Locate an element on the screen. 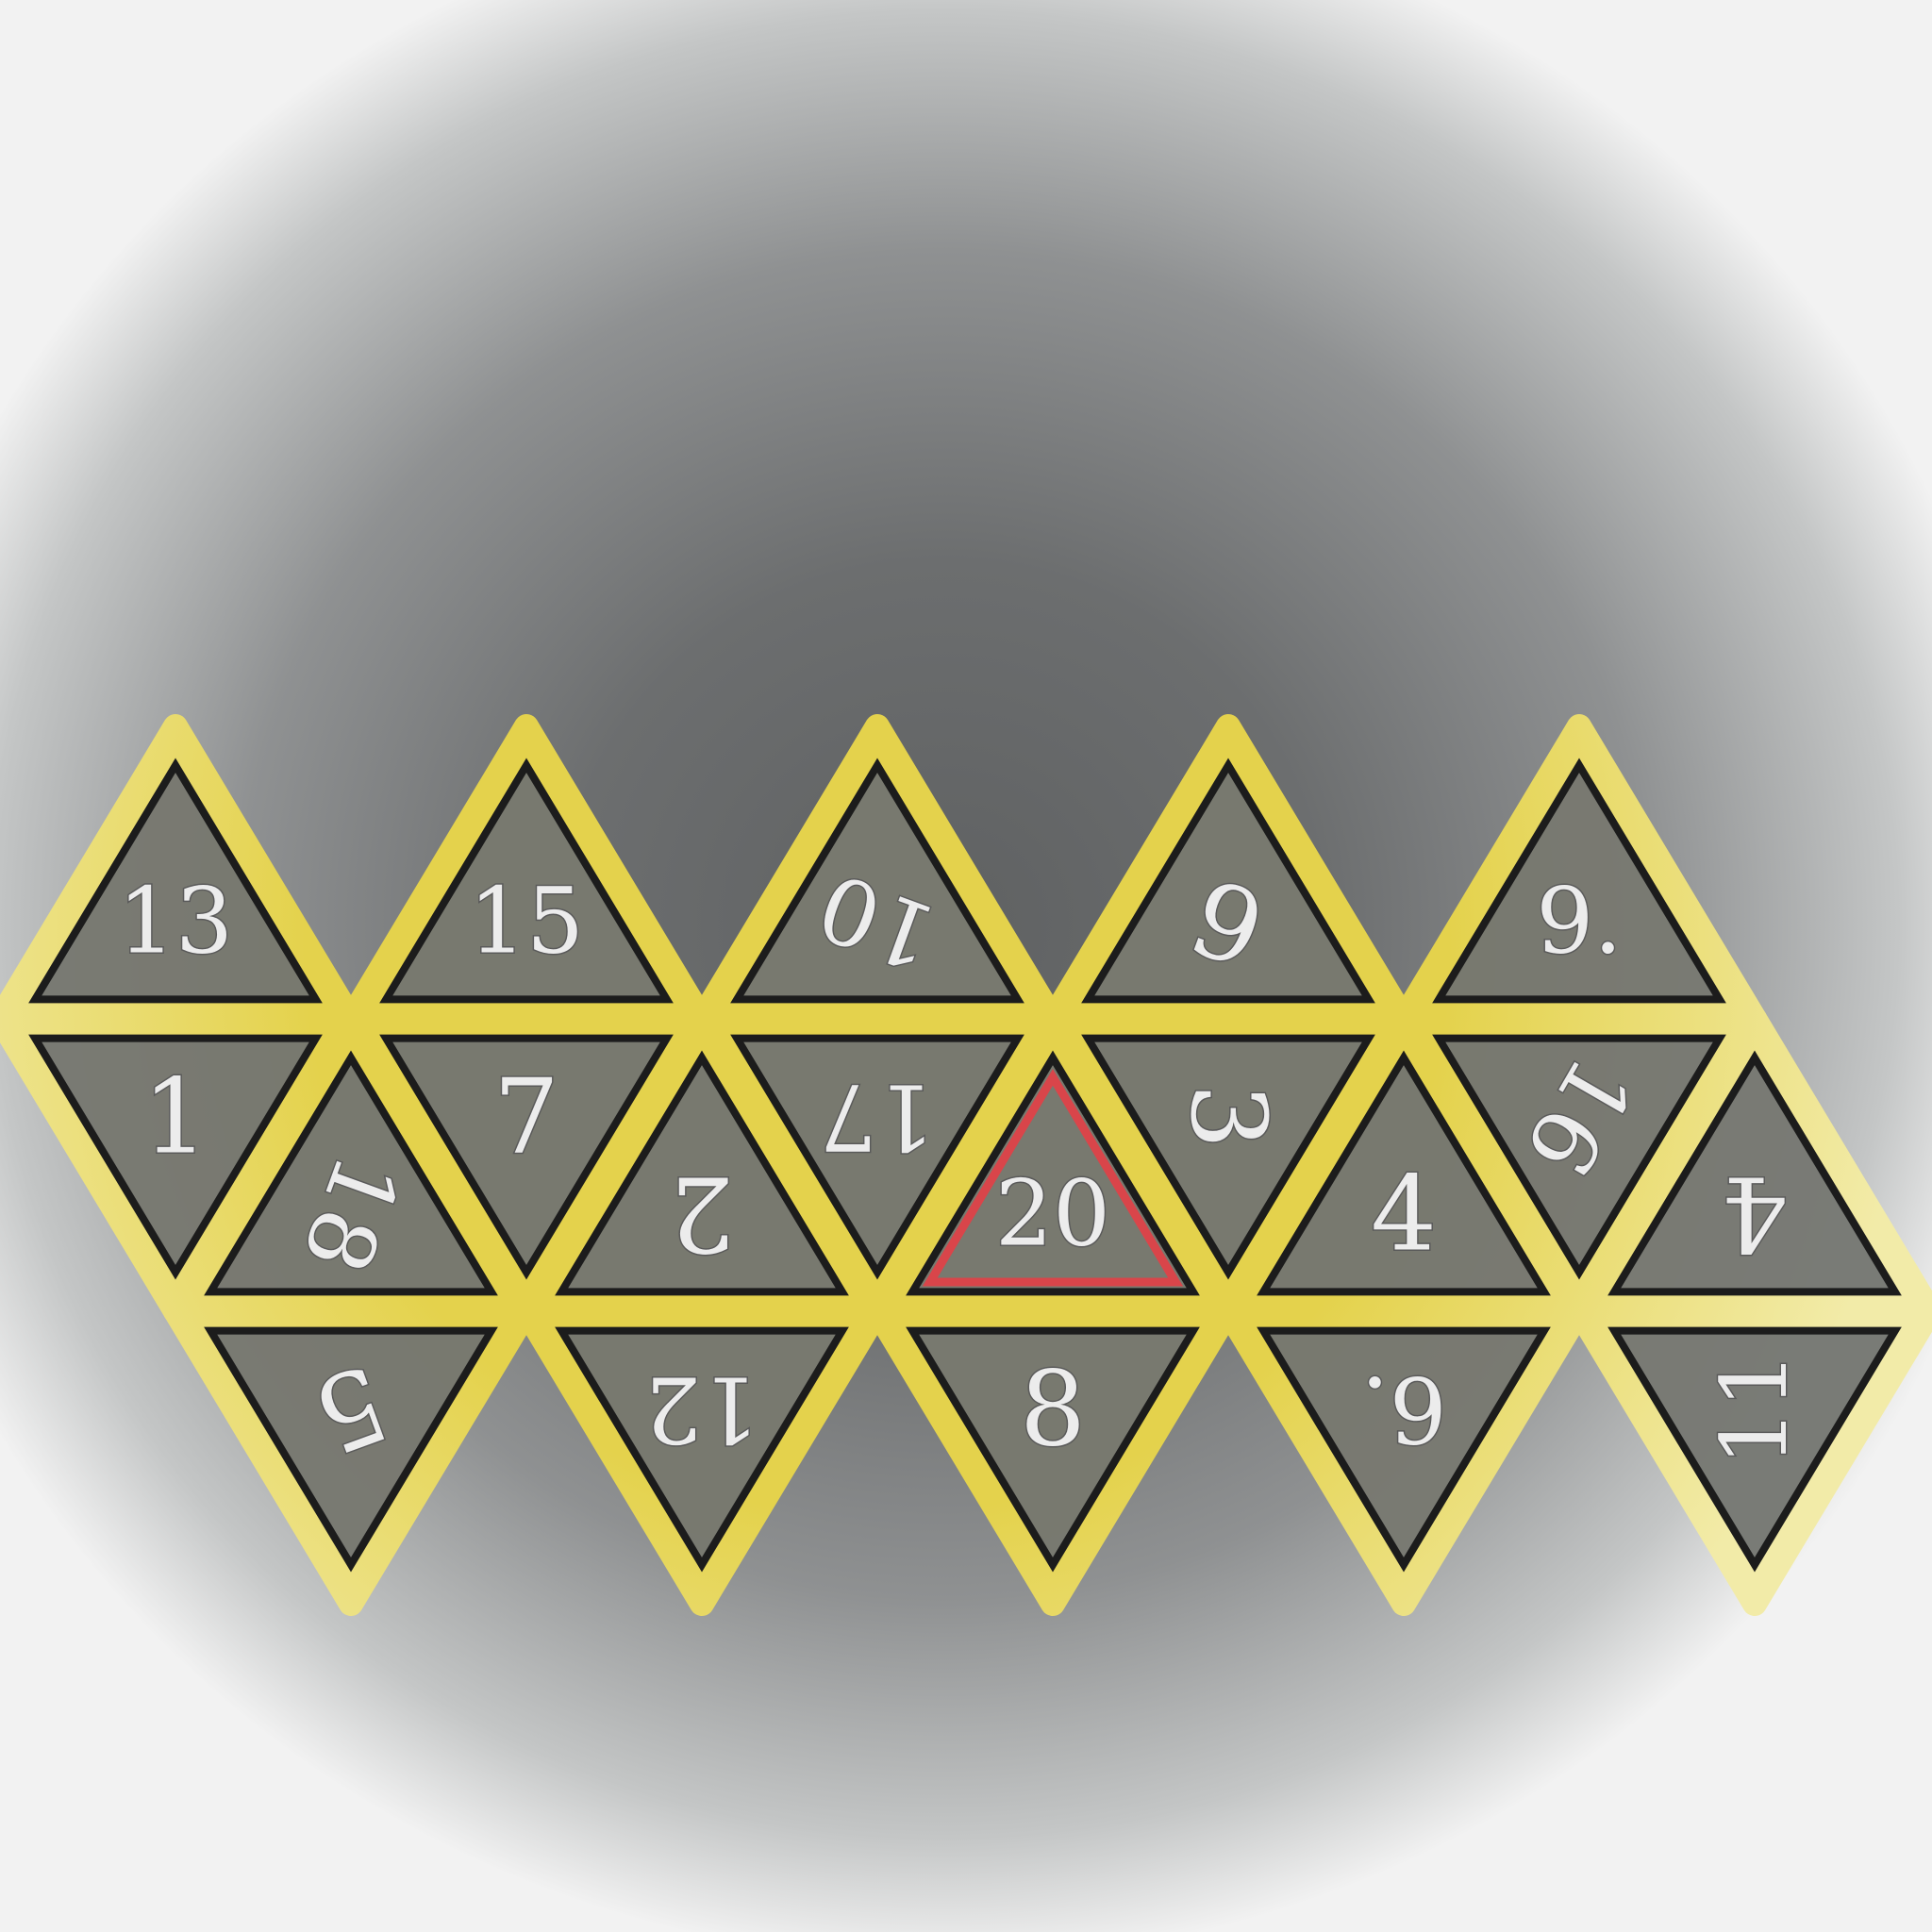 This screenshot has width=1932, height=1932. face-number: 20 is located at coordinates (1052, 1214).